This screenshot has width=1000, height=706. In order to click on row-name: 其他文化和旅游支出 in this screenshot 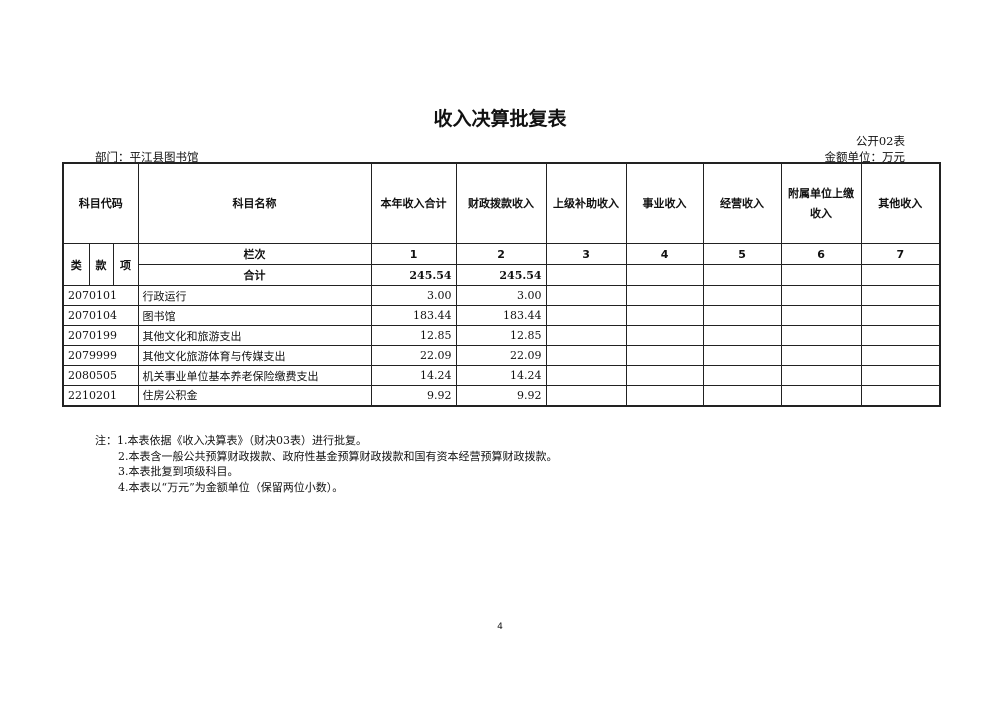, I will do `click(254, 335)`.